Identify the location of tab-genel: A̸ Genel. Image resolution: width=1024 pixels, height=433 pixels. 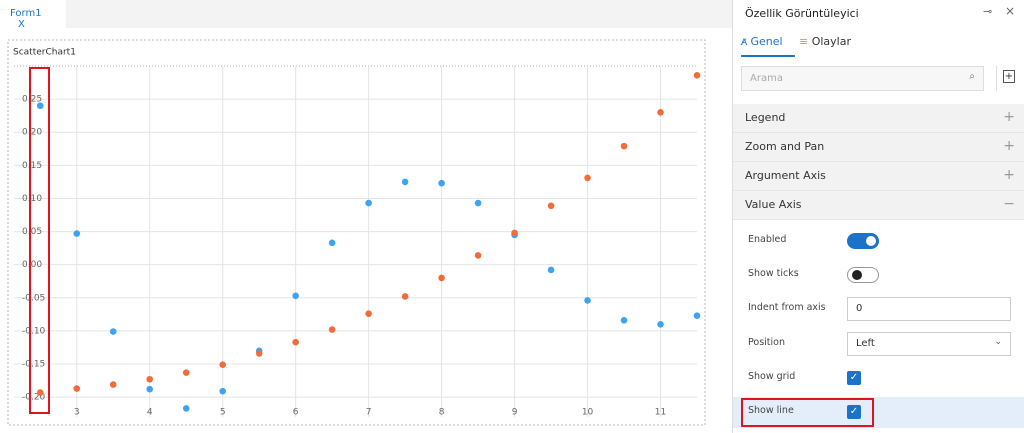
(768, 46).